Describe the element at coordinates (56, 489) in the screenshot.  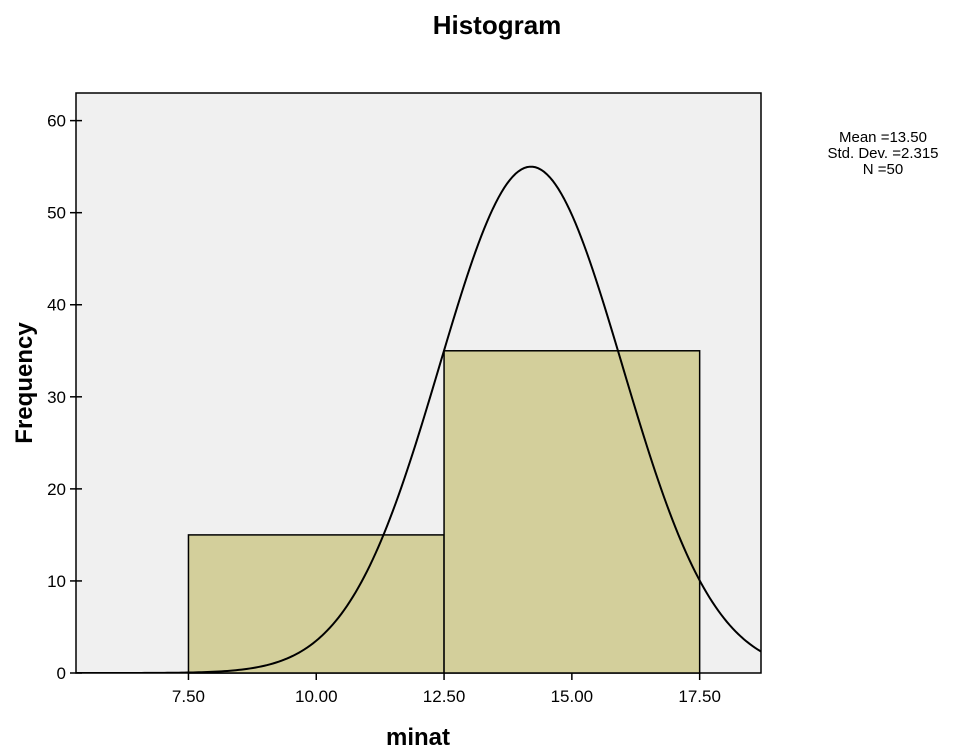
I see `y-tick-label: 20` at that location.